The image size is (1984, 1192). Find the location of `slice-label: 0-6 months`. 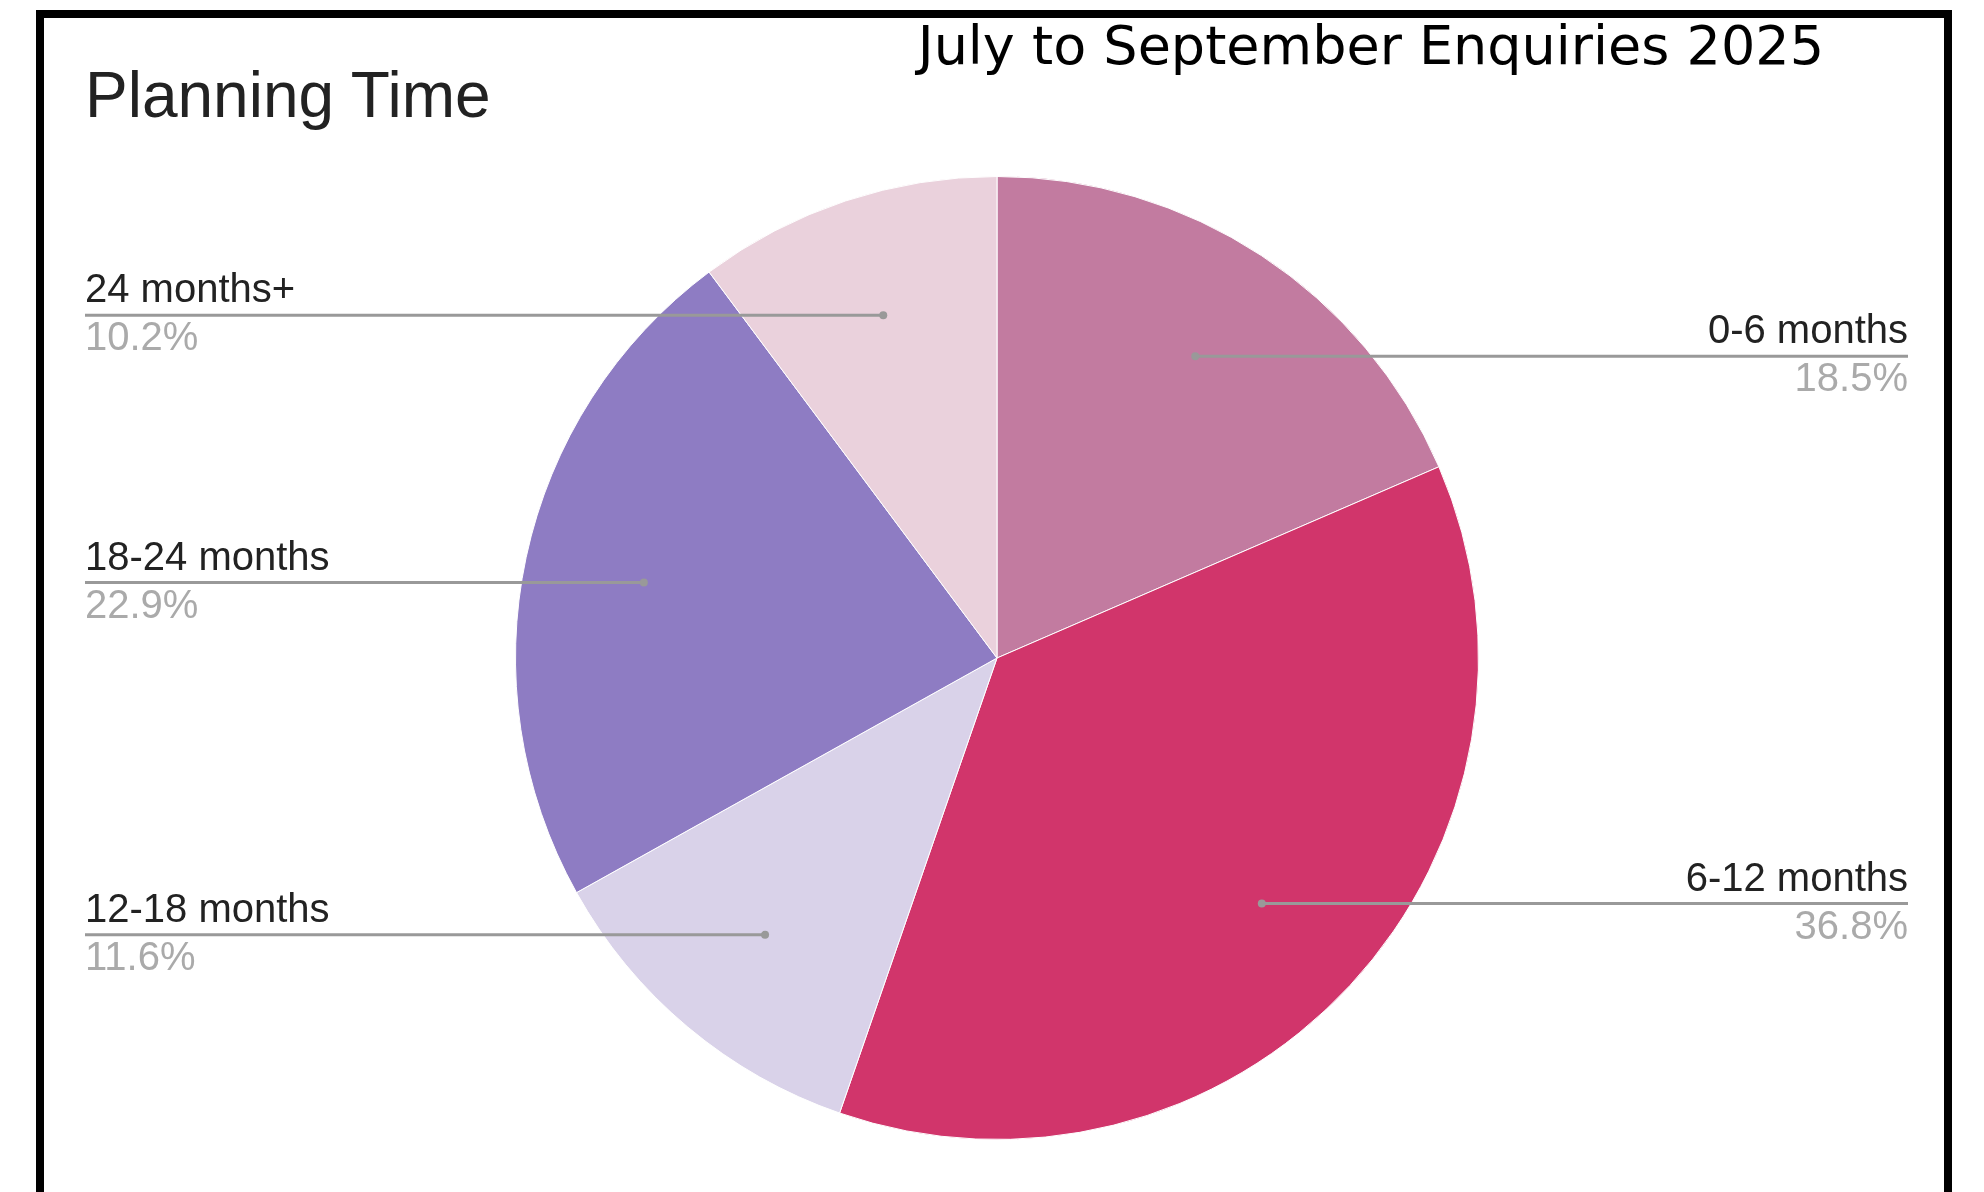

slice-label: 0-6 months is located at coordinates (1807, 329).